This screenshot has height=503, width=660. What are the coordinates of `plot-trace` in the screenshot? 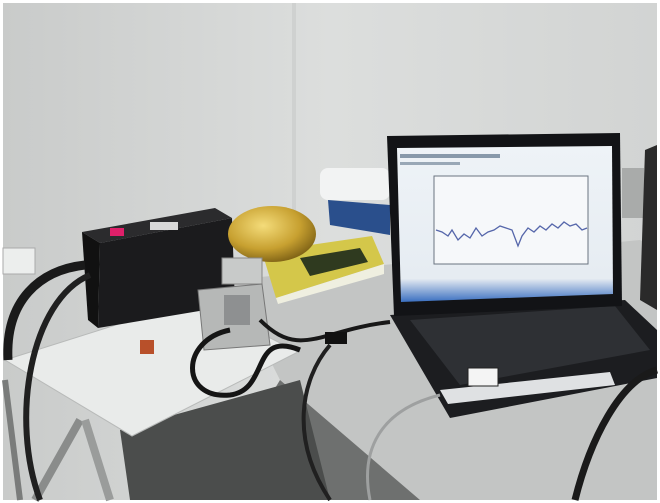 It's located at (511, 234).